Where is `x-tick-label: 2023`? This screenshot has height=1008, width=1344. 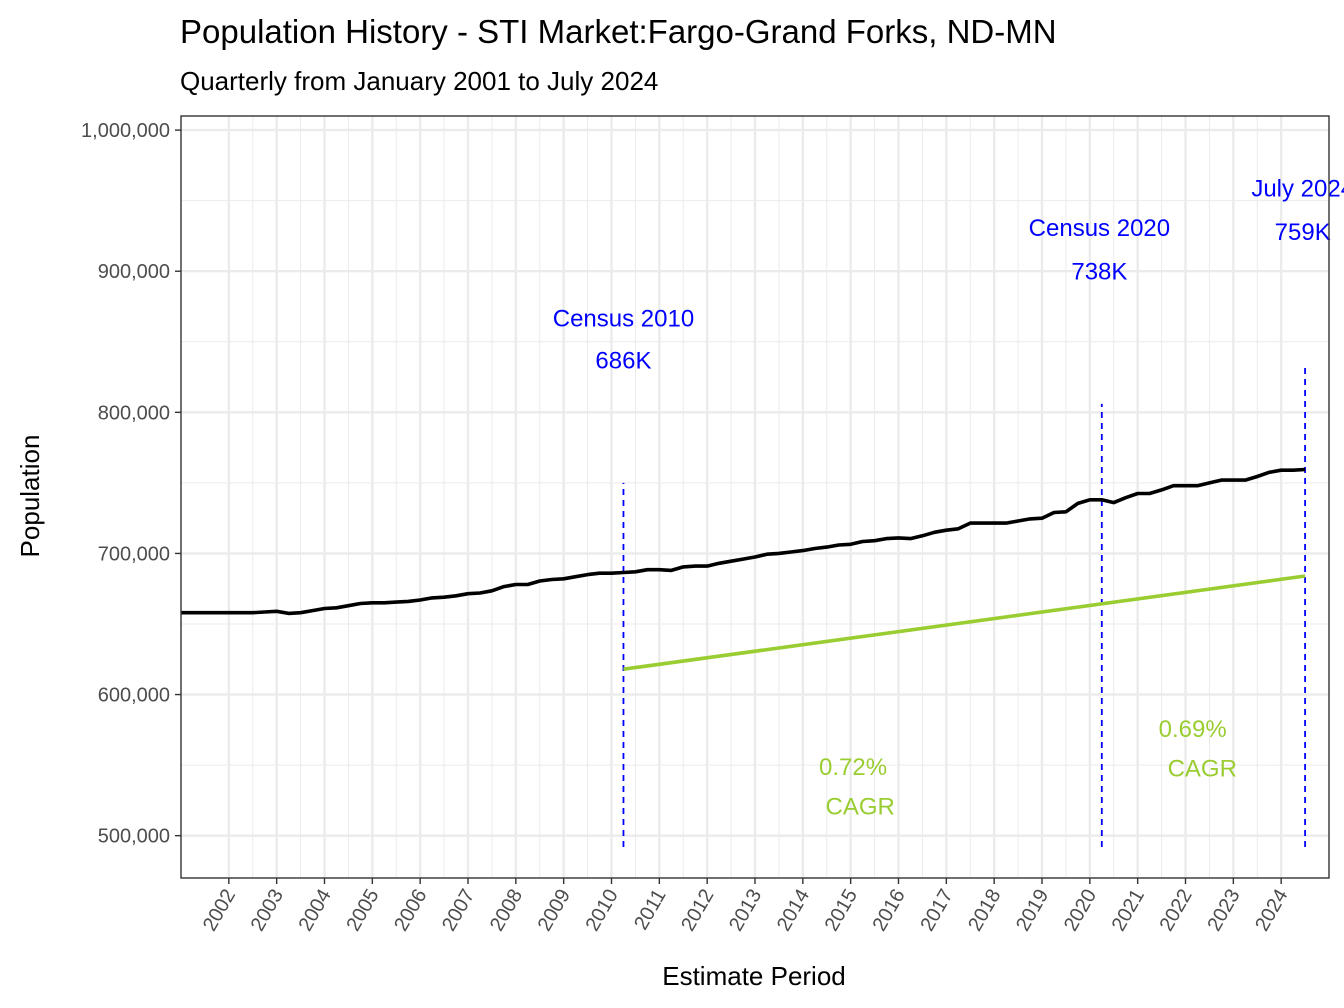
x-tick-label: 2023 is located at coordinates (1223, 911).